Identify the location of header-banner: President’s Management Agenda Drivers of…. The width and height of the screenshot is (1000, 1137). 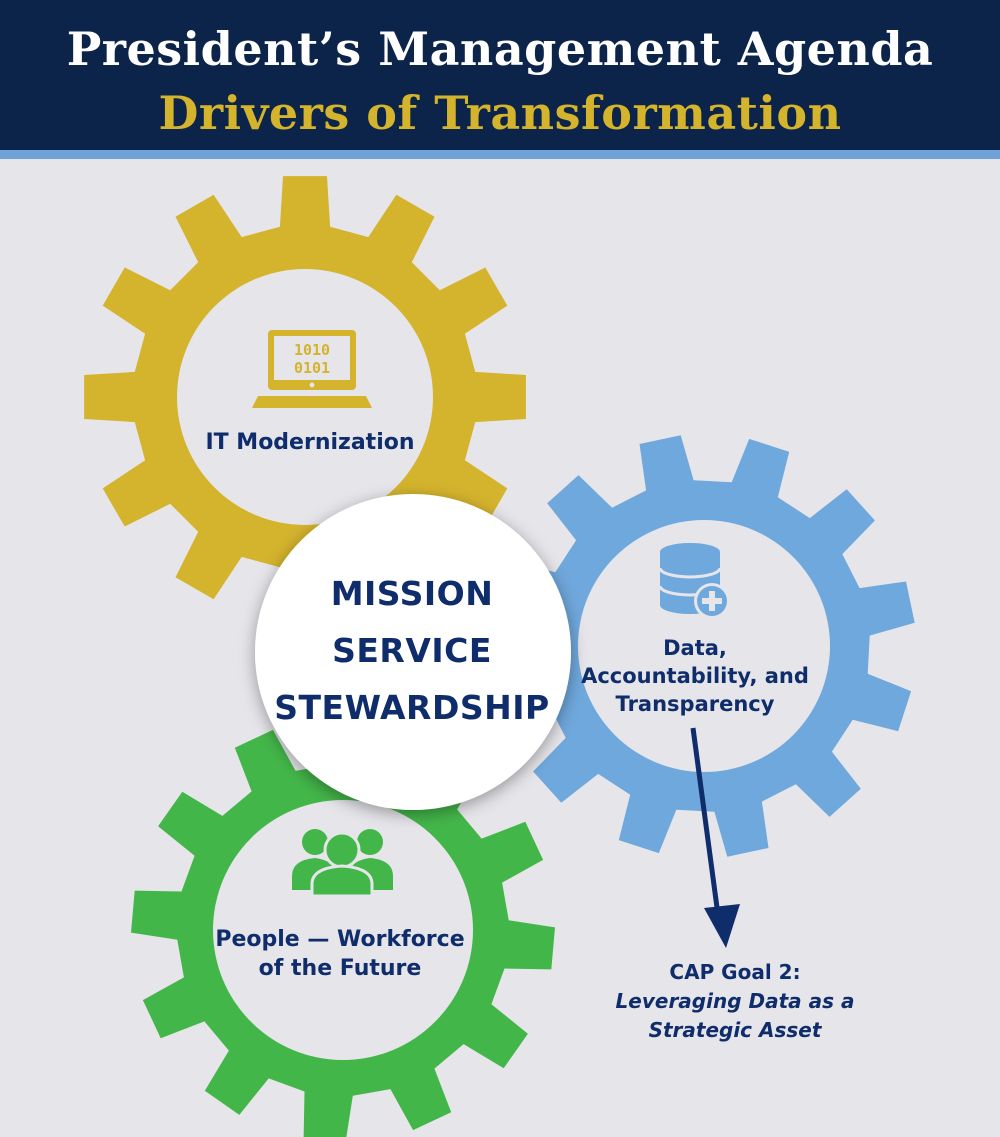
(500, 75).